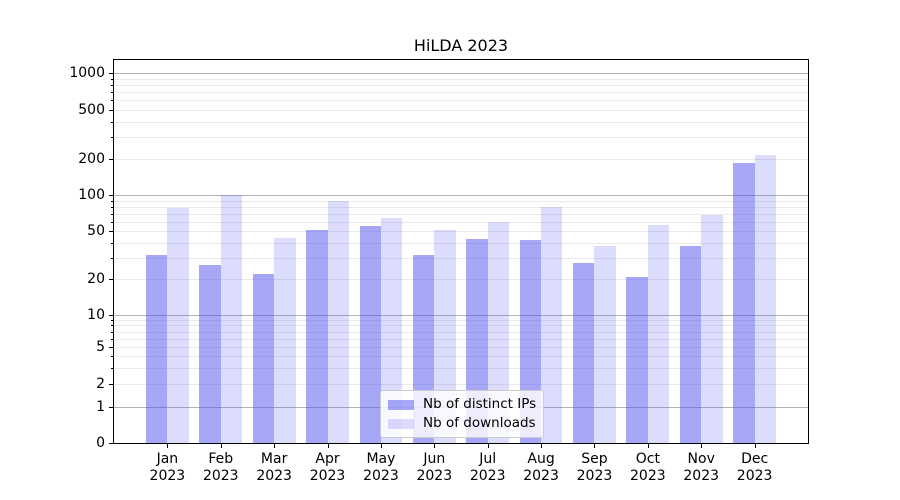 Image resolution: width=900 pixels, height=500 pixels. I want to click on bar-ips-mar, so click(263, 358).